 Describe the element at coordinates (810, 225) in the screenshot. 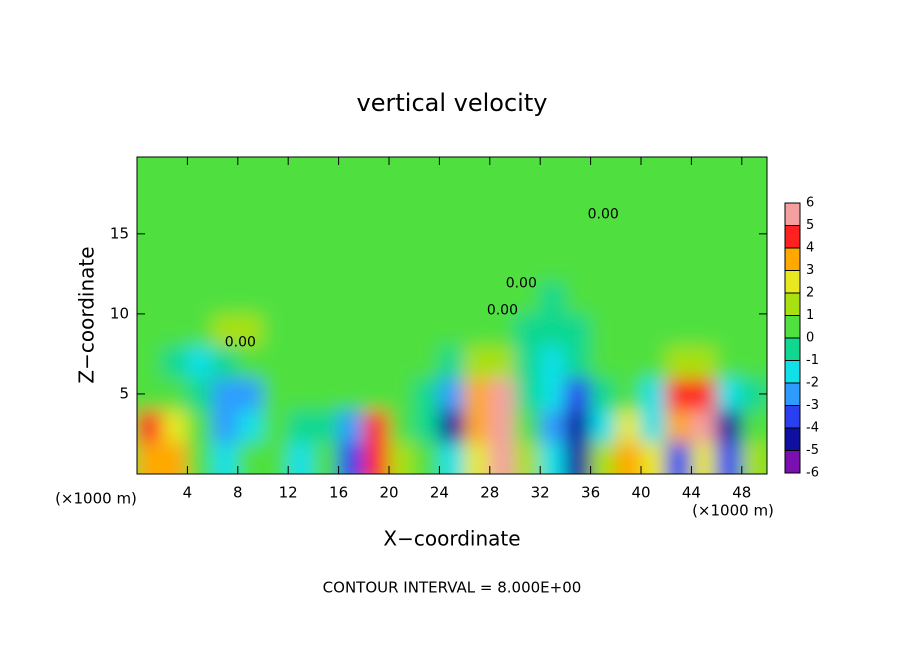

I see `colorbar-label: 5` at that location.